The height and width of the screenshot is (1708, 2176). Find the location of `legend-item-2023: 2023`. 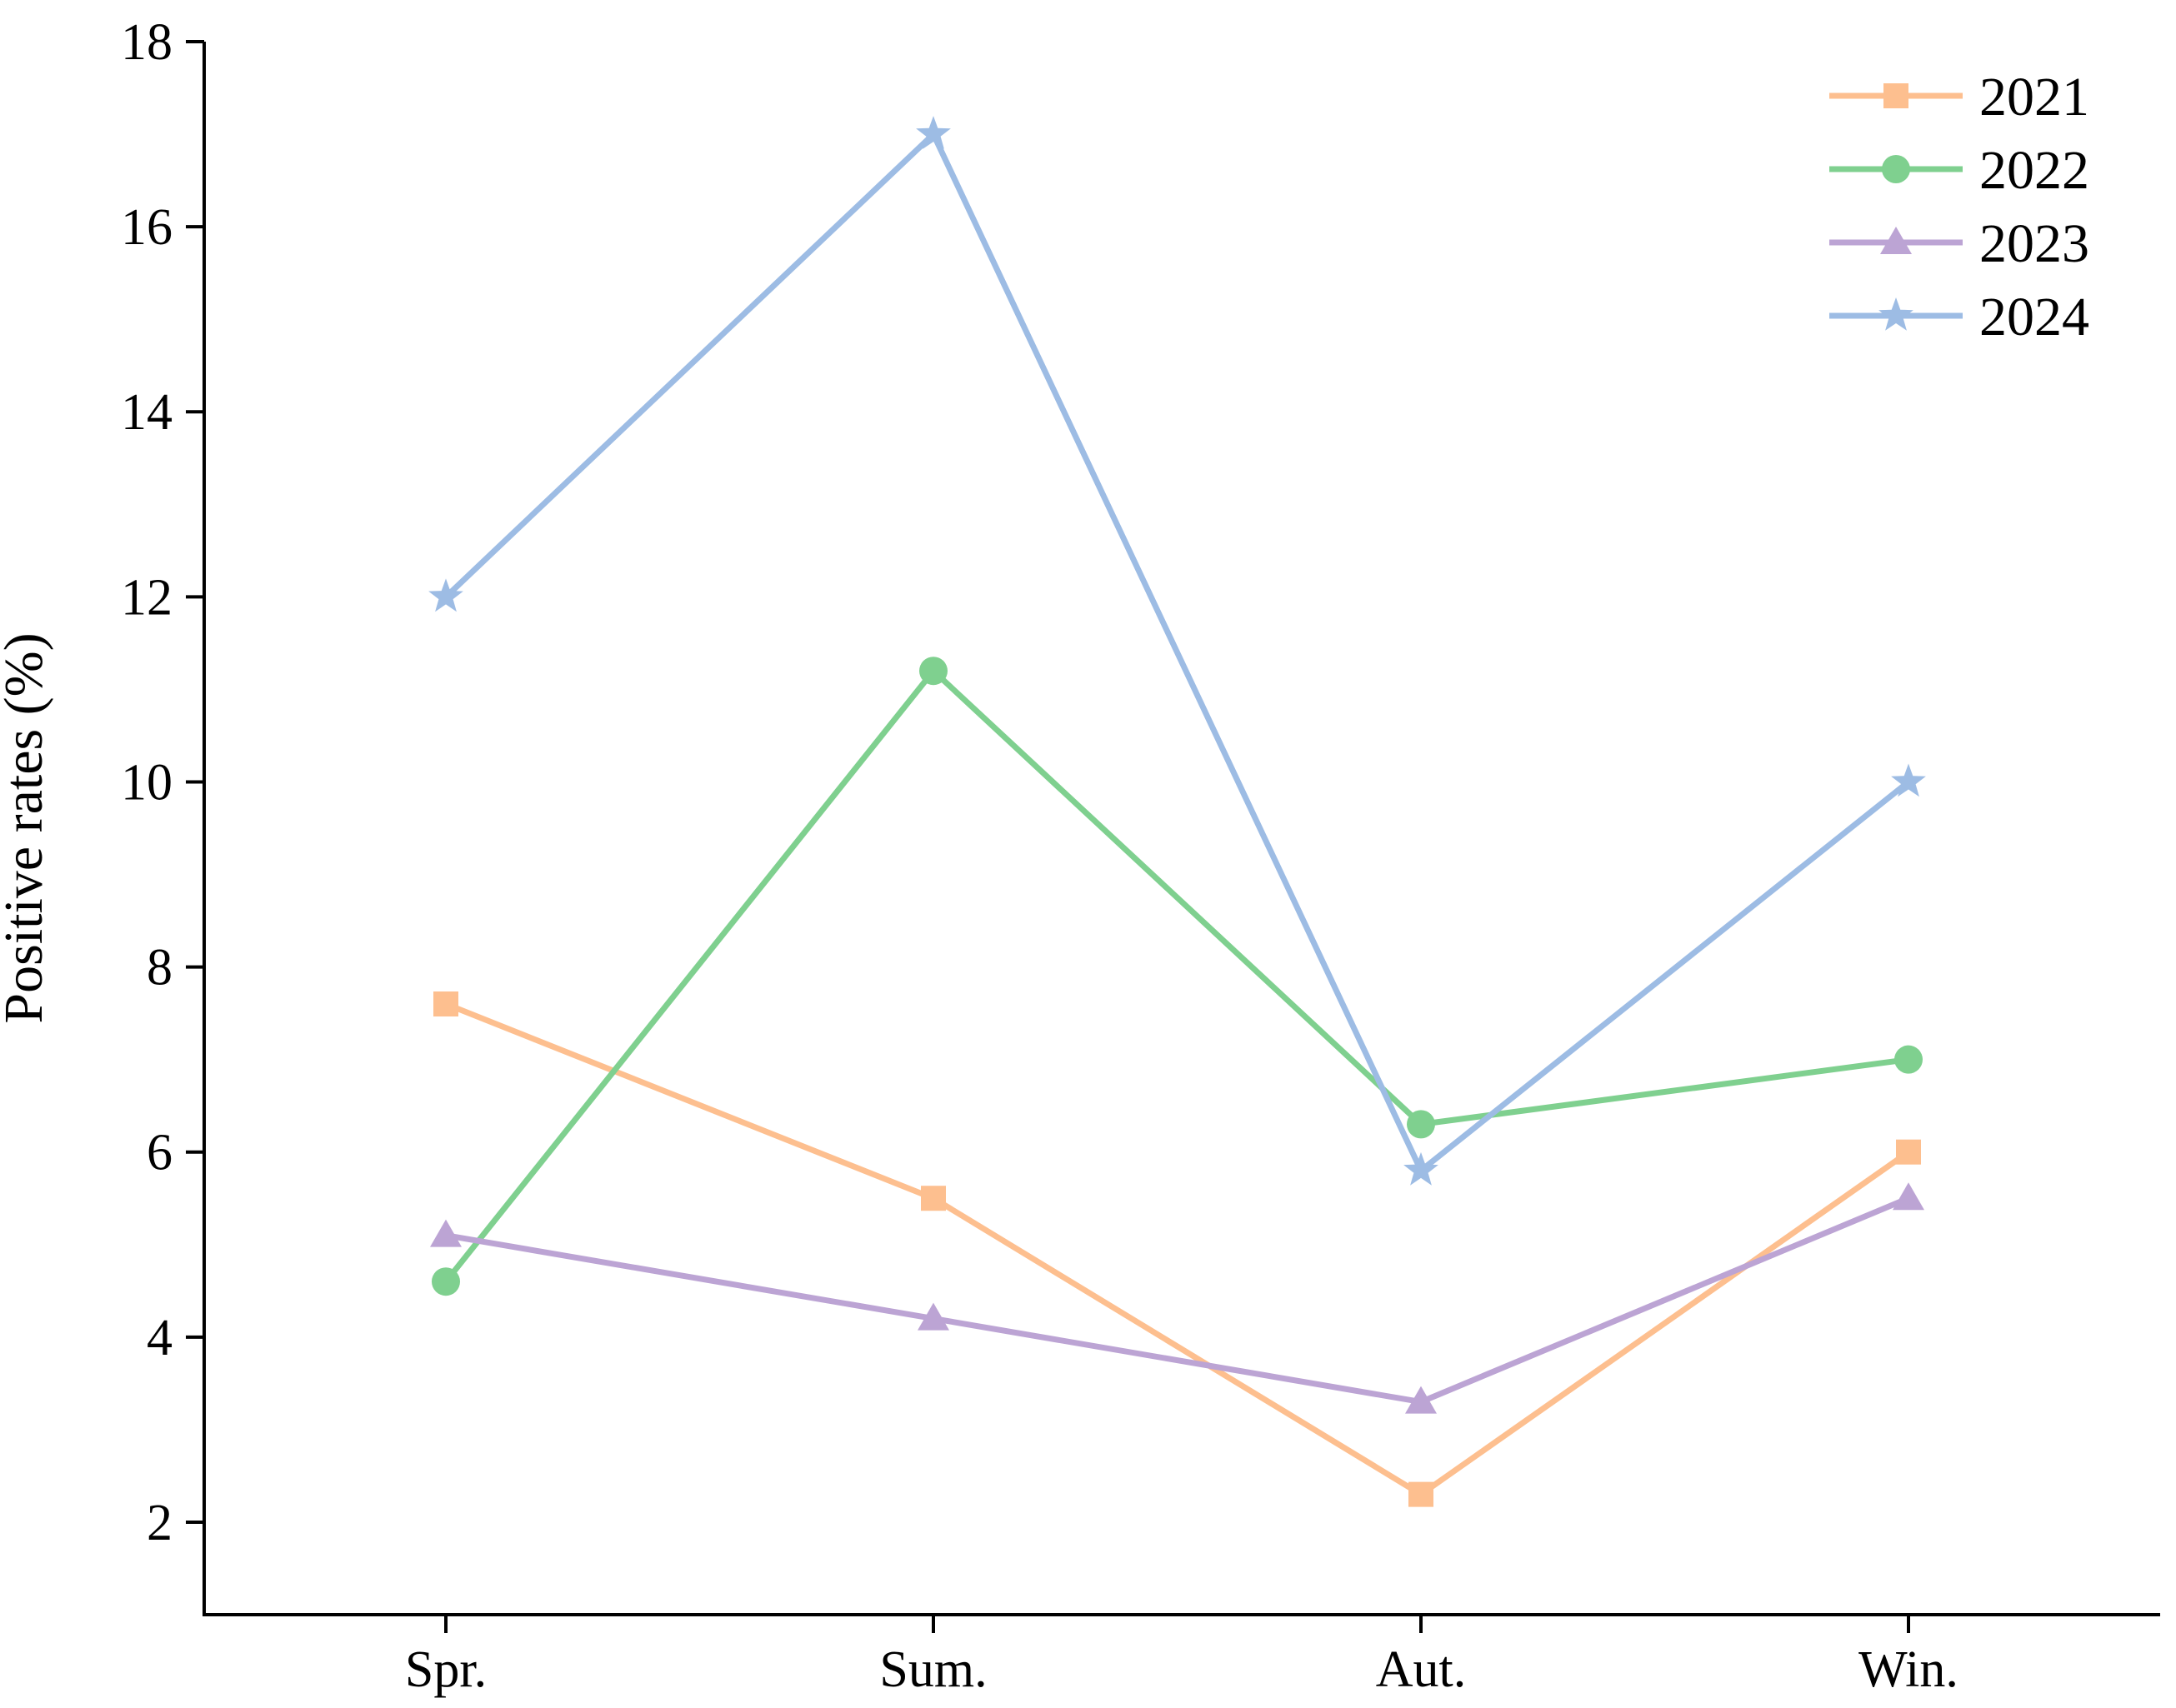

legend-item-2023: 2023 is located at coordinates (1959, 243).